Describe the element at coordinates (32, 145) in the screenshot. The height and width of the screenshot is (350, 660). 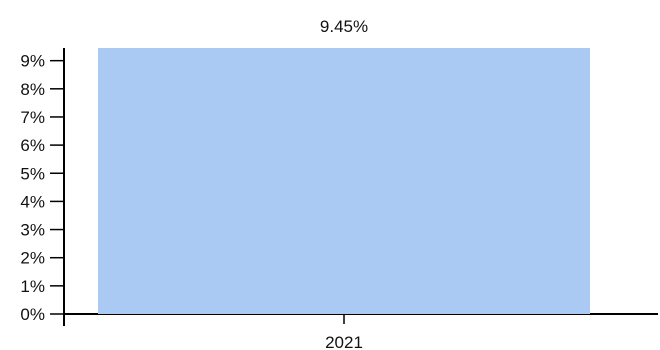
I see `y-tick-label: 6%` at that location.